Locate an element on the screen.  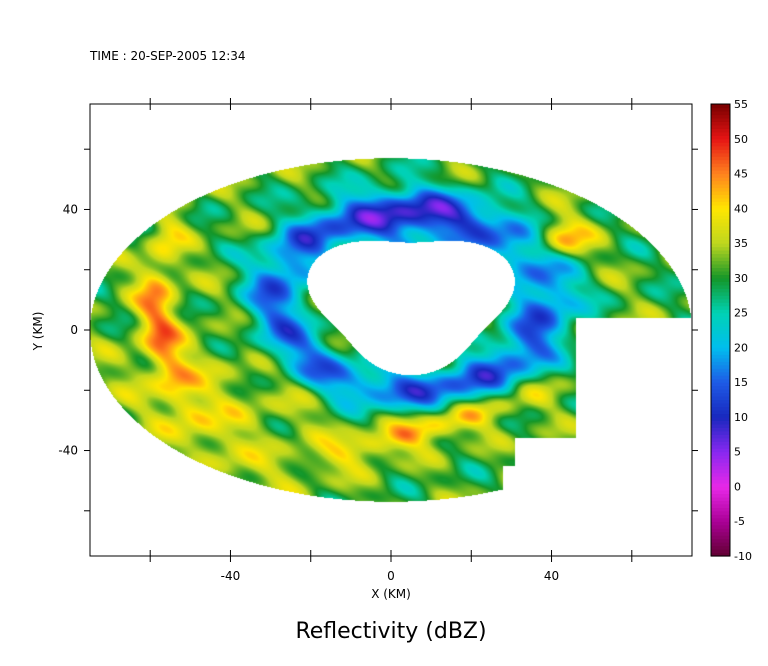
colorbar: -10 -5 0 5 10 15 20 25 30 35 40 45 50 55 is located at coordinates (731, 330).